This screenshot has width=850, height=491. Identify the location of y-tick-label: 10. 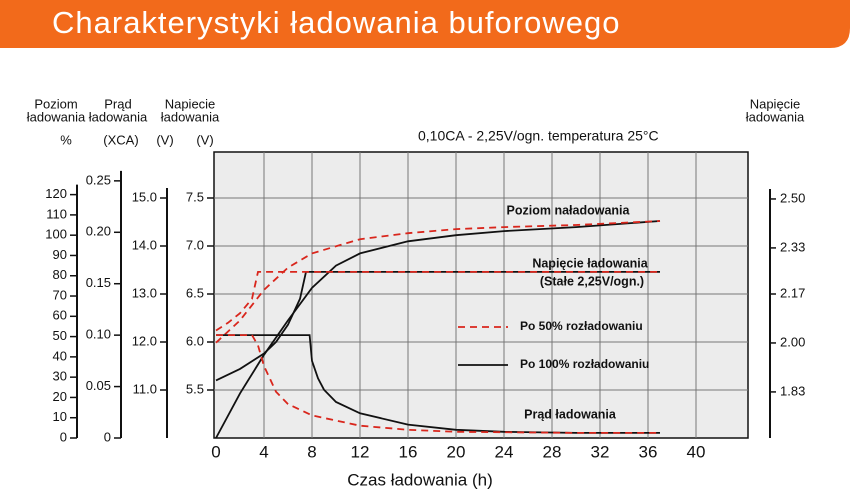
(60, 416).